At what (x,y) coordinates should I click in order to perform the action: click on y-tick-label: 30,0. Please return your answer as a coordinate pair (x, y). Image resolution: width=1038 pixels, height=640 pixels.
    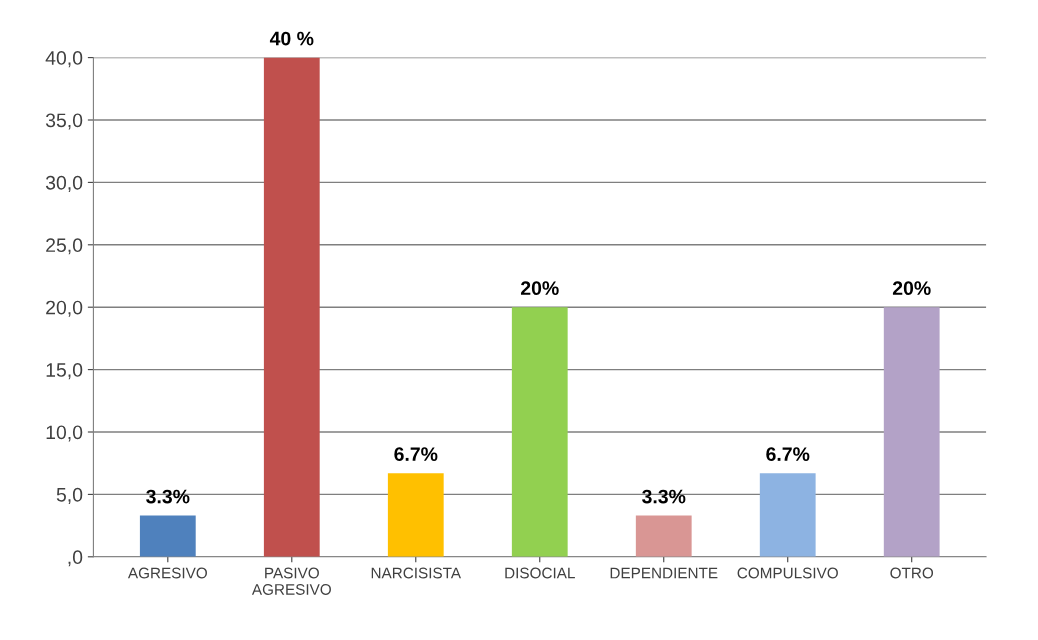
    Looking at the image, I should click on (64, 183).